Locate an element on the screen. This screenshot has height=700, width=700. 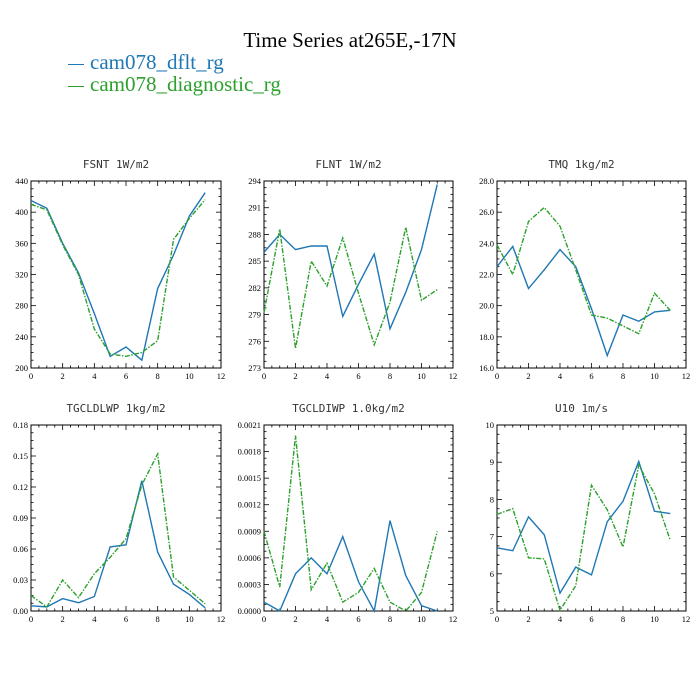
y-tick-label: 273 is located at coordinates (254, 368).